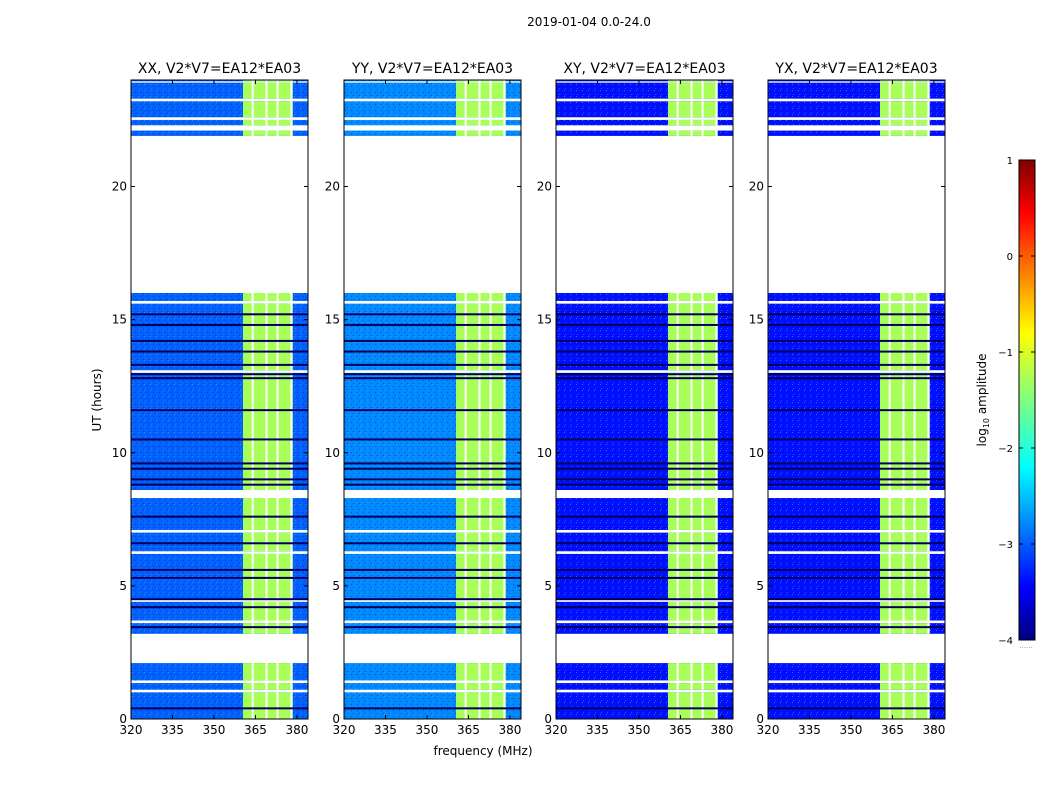 The height and width of the screenshot is (800, 1050). What do you see at coordinates (768, 730) in the screenshot?
I see `x-tick-label: 320` at bounding box center [768, 730].